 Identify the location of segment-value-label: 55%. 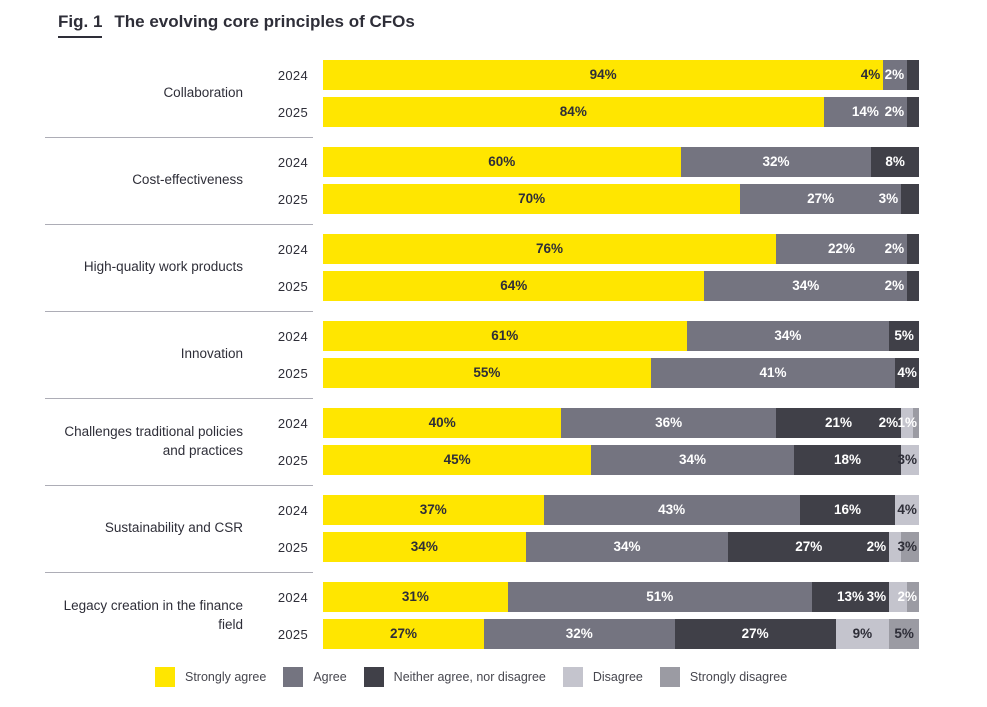
(487, 372).